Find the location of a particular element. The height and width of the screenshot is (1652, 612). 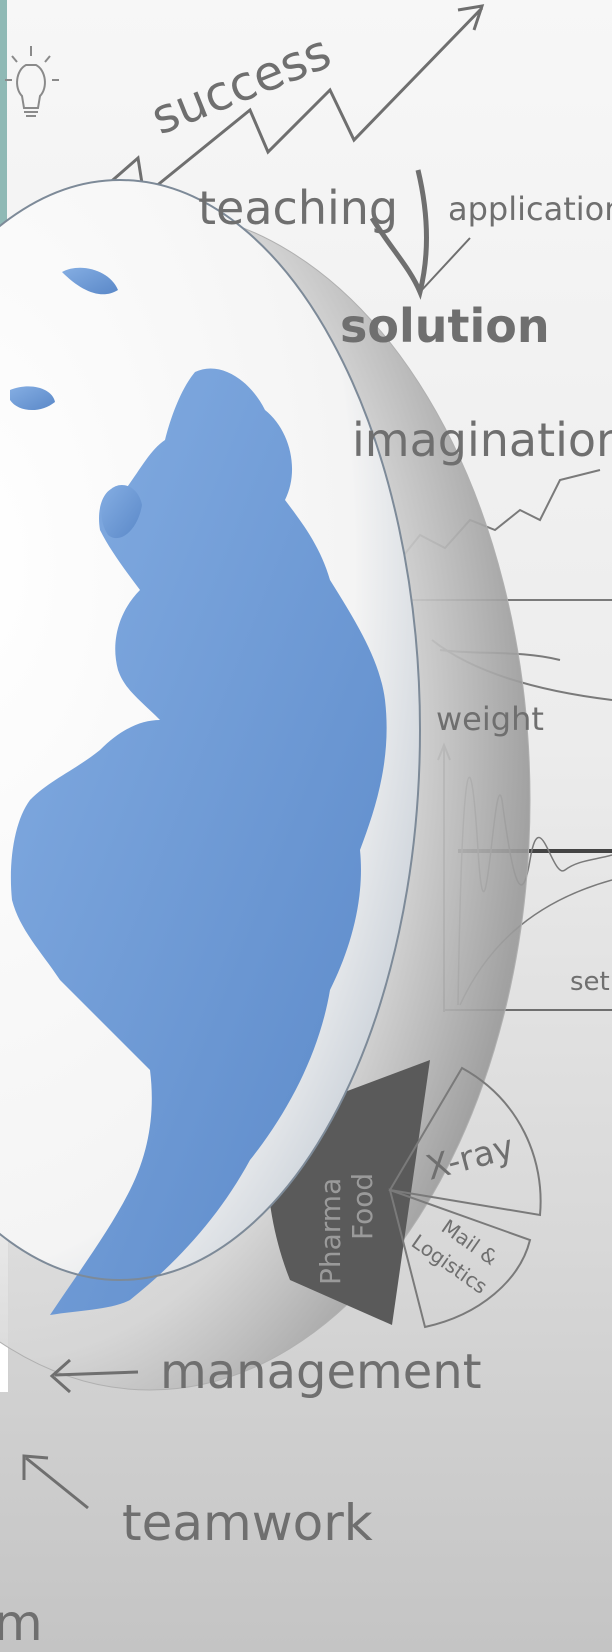

landmass-iceland is located at coordinates (32, 398).